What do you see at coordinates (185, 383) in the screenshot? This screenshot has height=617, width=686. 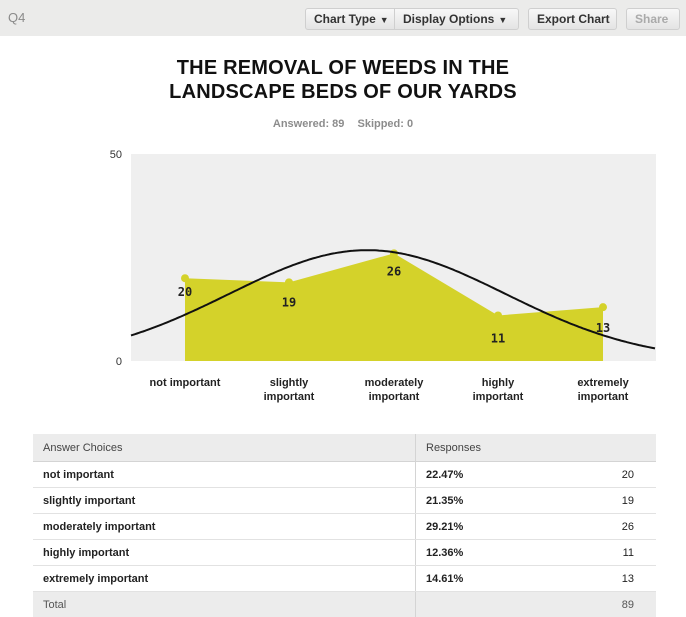 I see `x-tick-label: not important` at bounding box center [185, 383].